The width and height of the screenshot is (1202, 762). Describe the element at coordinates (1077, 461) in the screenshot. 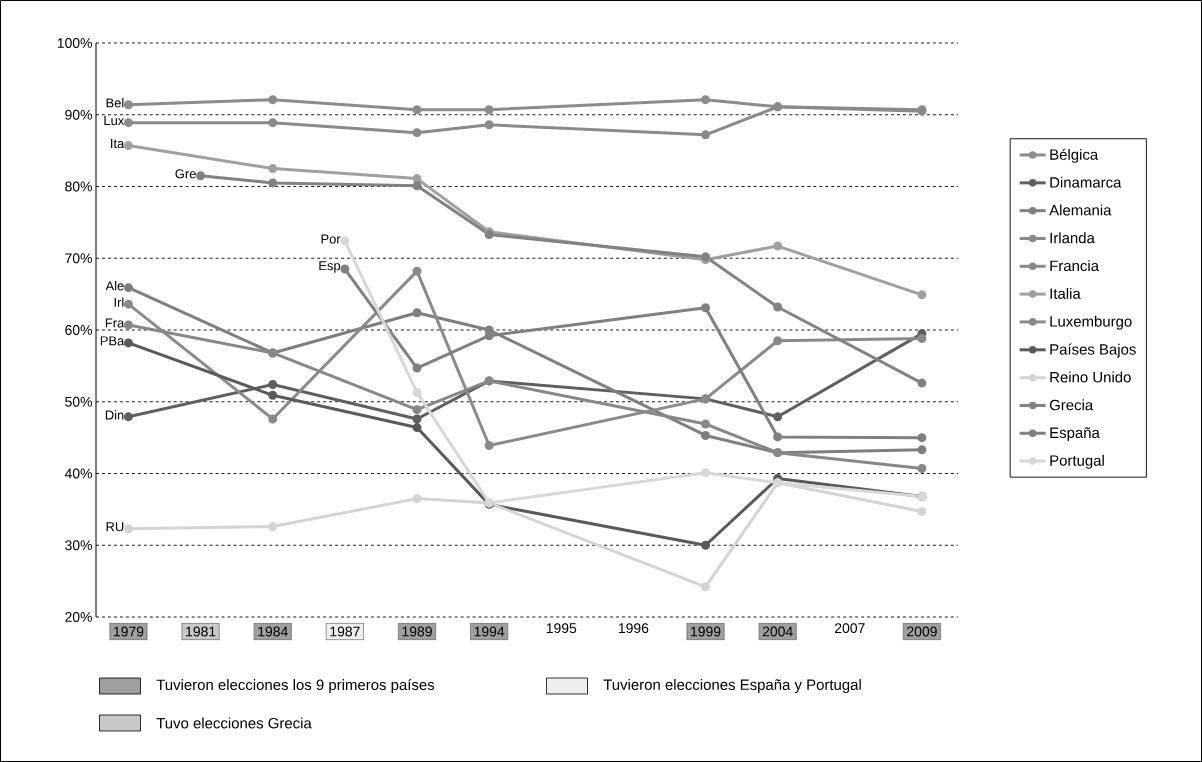

I see `legend-label: Portugal` at that location.